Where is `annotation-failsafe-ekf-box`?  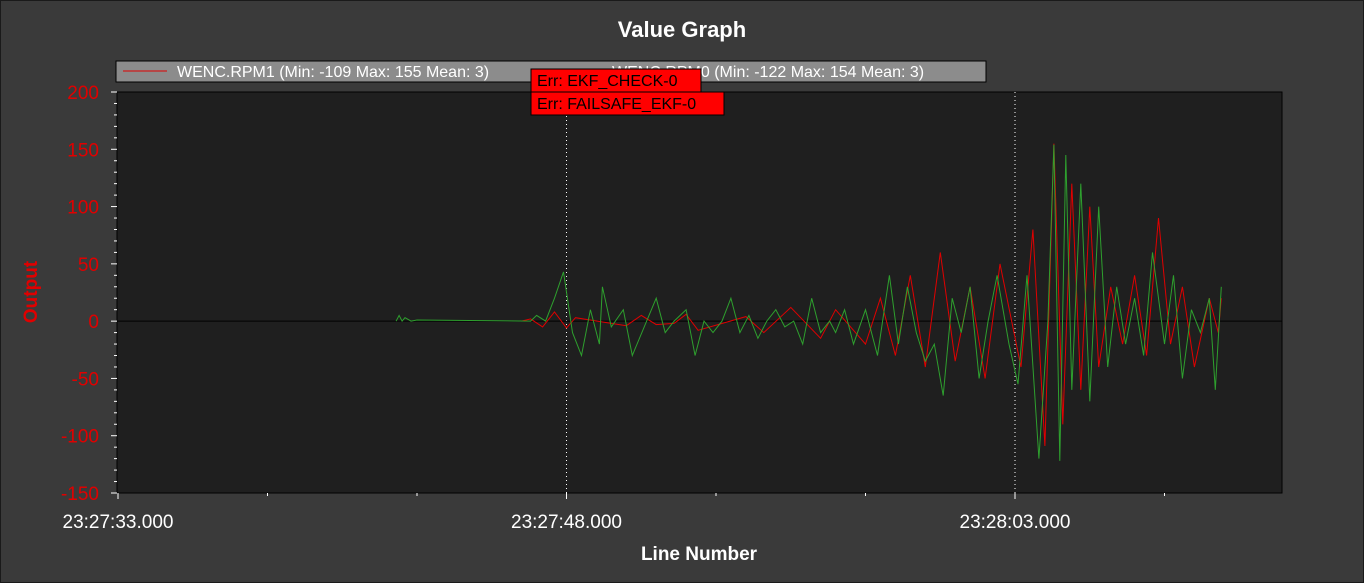
annotation-failsafe-ekf-box is located at coordinates (627, 103).